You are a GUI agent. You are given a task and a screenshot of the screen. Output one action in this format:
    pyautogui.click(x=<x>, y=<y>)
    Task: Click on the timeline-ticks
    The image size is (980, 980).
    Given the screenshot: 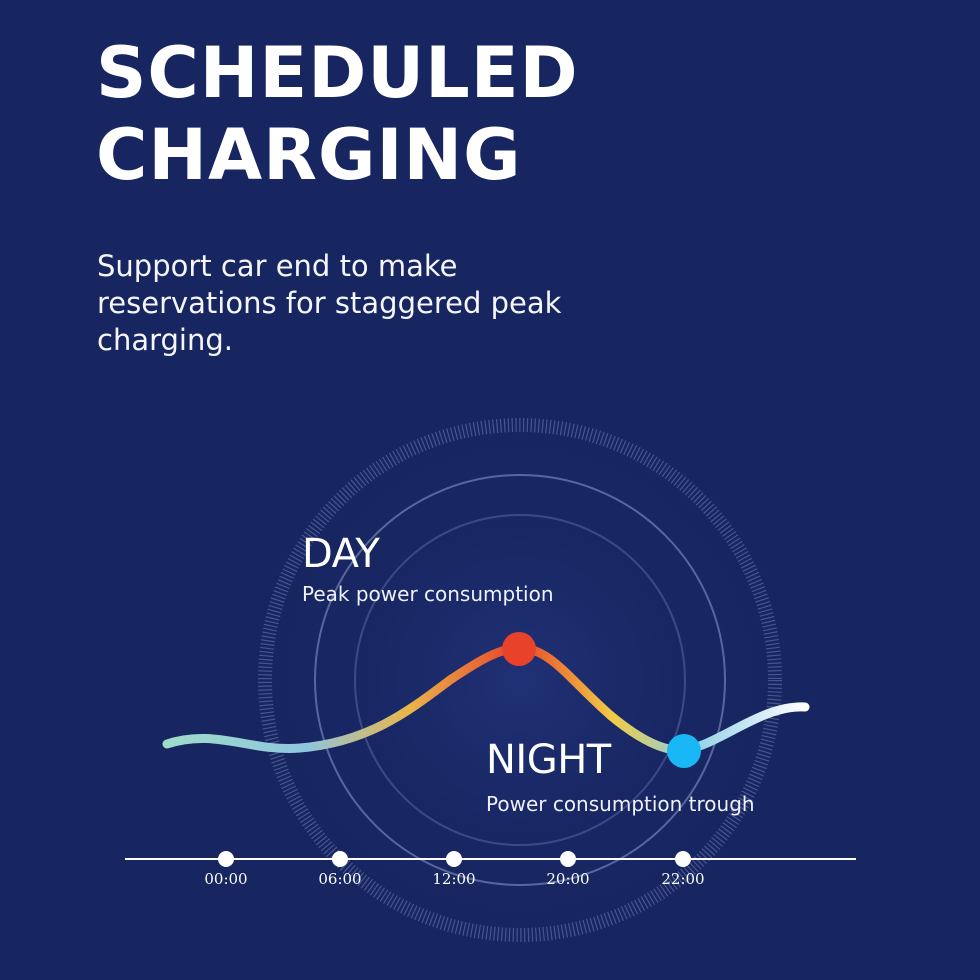 What is the action you would take?
    pyautogui.click(x=454, y=859)
    